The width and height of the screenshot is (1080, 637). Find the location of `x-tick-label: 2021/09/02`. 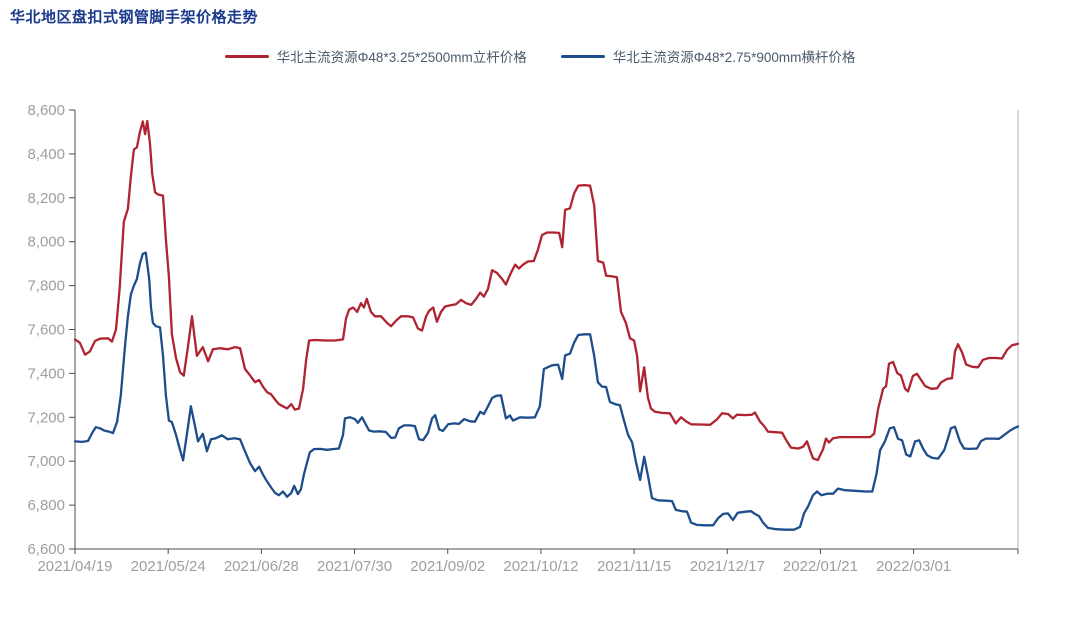

x-tick-label: 2021/09/02 is located at coordinates (447, 566).